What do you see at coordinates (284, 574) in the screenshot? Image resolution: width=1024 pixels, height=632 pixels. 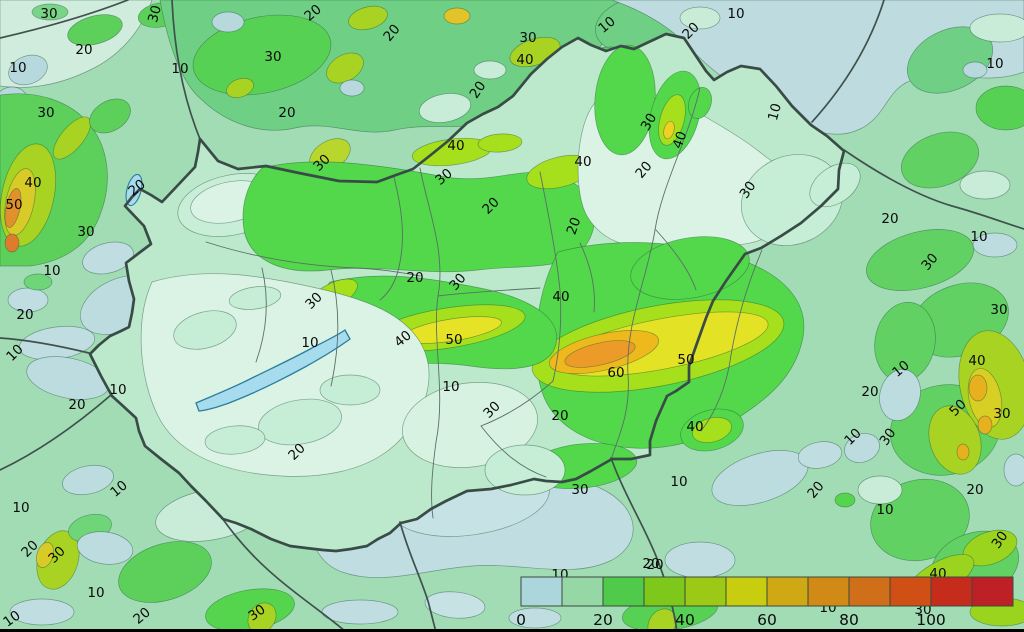 I see `border-hr-ba` at bounding box center [284, 574].